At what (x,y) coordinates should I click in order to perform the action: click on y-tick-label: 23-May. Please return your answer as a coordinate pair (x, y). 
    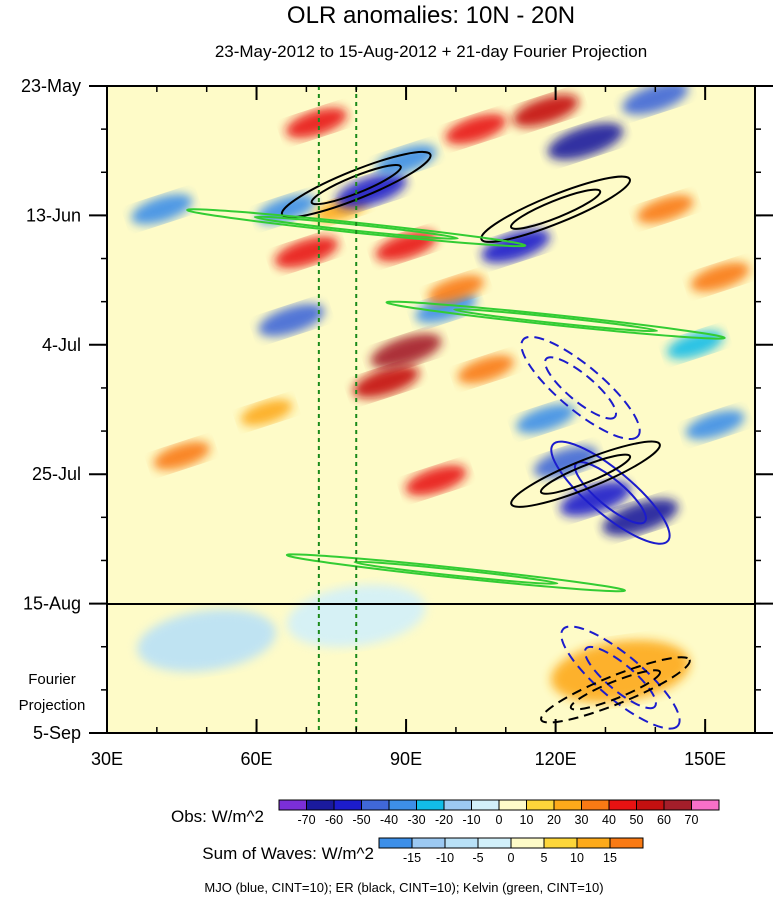
    Looking at the image, I should click on (51, 86).